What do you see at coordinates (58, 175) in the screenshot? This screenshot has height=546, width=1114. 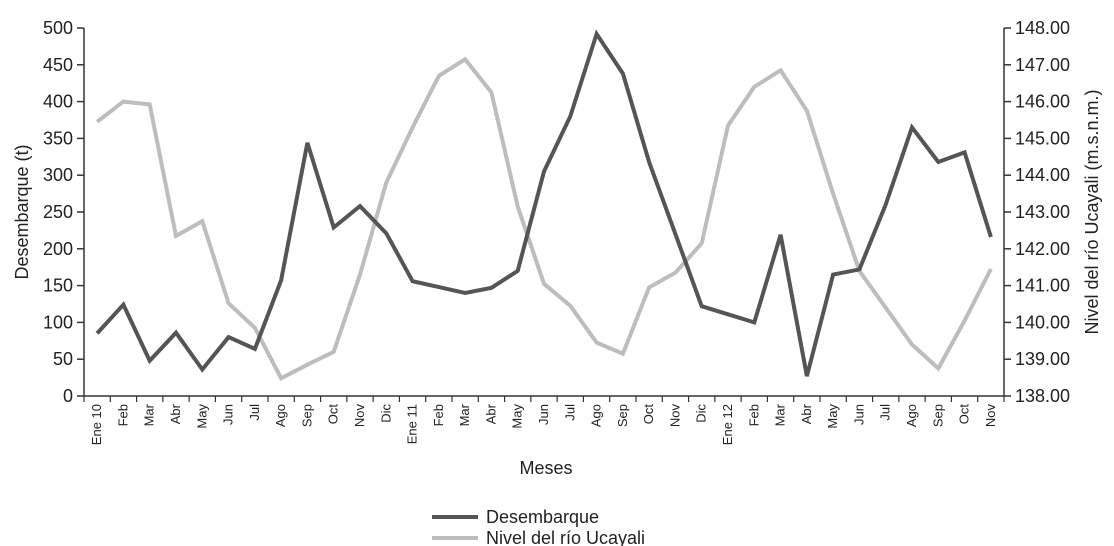 I see `y-tick-label-left: 300` at bounding box center [58, 175].